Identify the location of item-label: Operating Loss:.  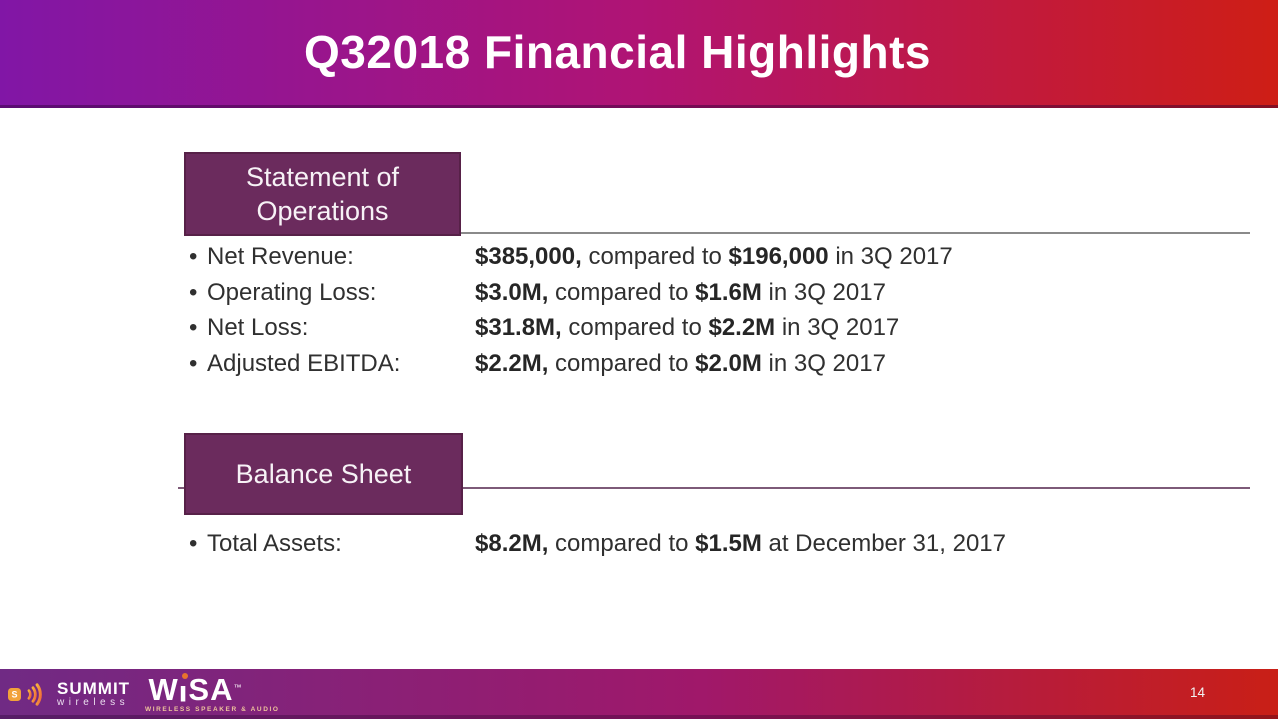
(292, 292).